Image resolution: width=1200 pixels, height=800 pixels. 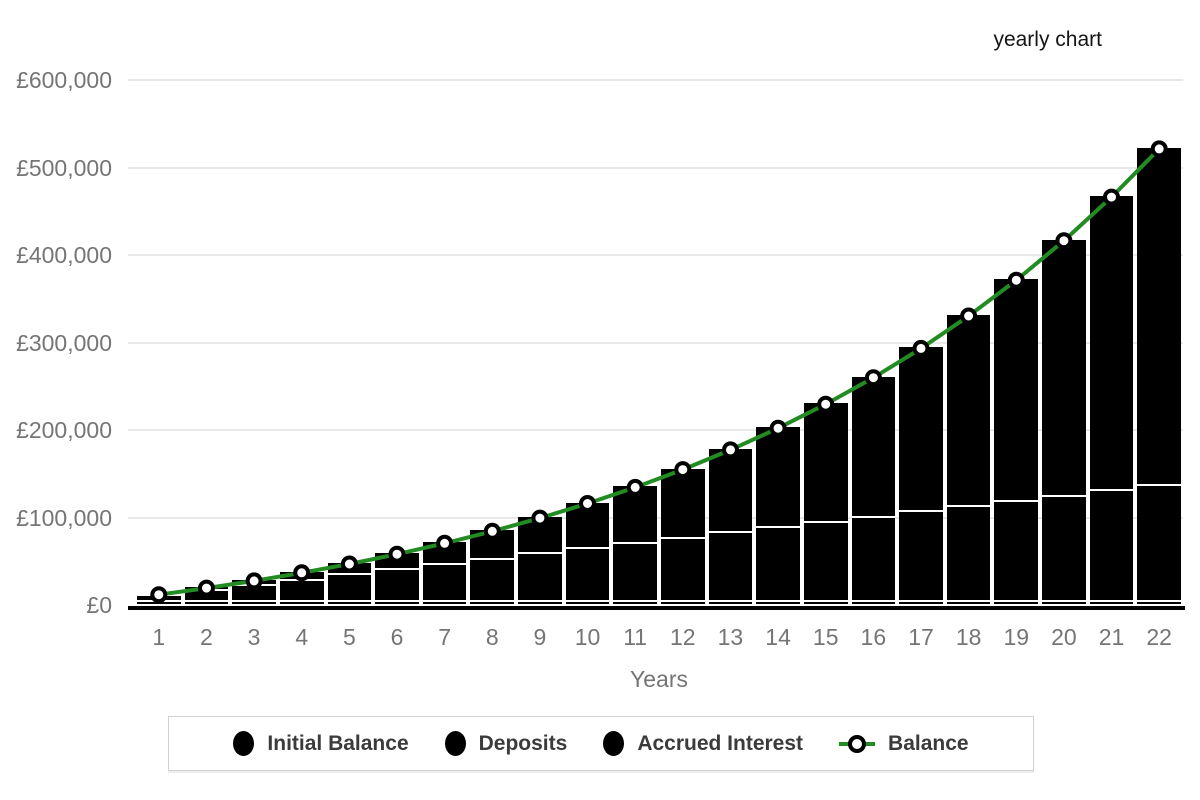 I want to click on x-axis-tick-label: 7, so click(x=445, y=637).